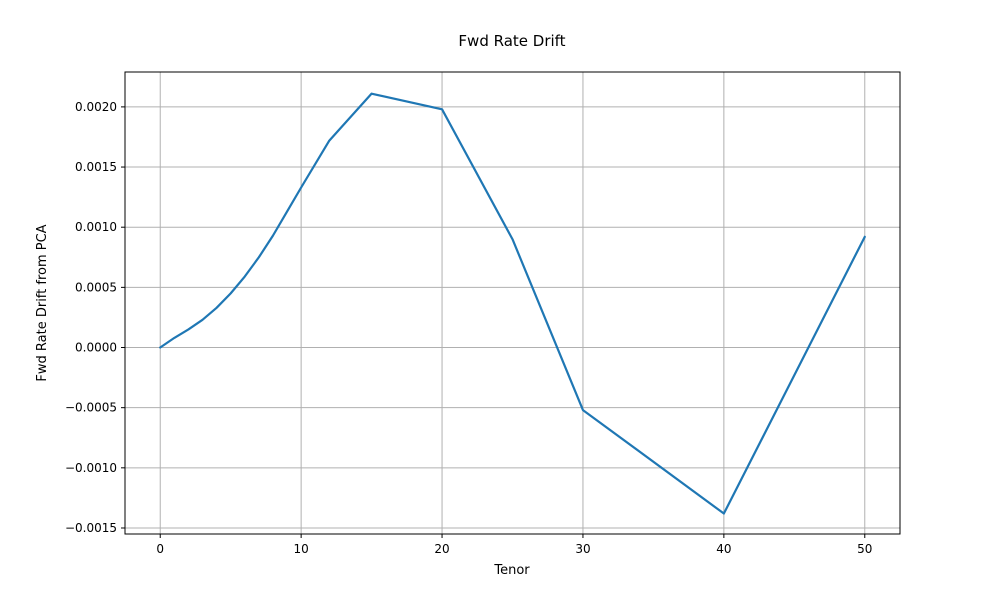  What do you see at coordinates (91, 468) in the screenshot?
I see `y-tick-label: −0.0010` at bounding box center [91, 468].